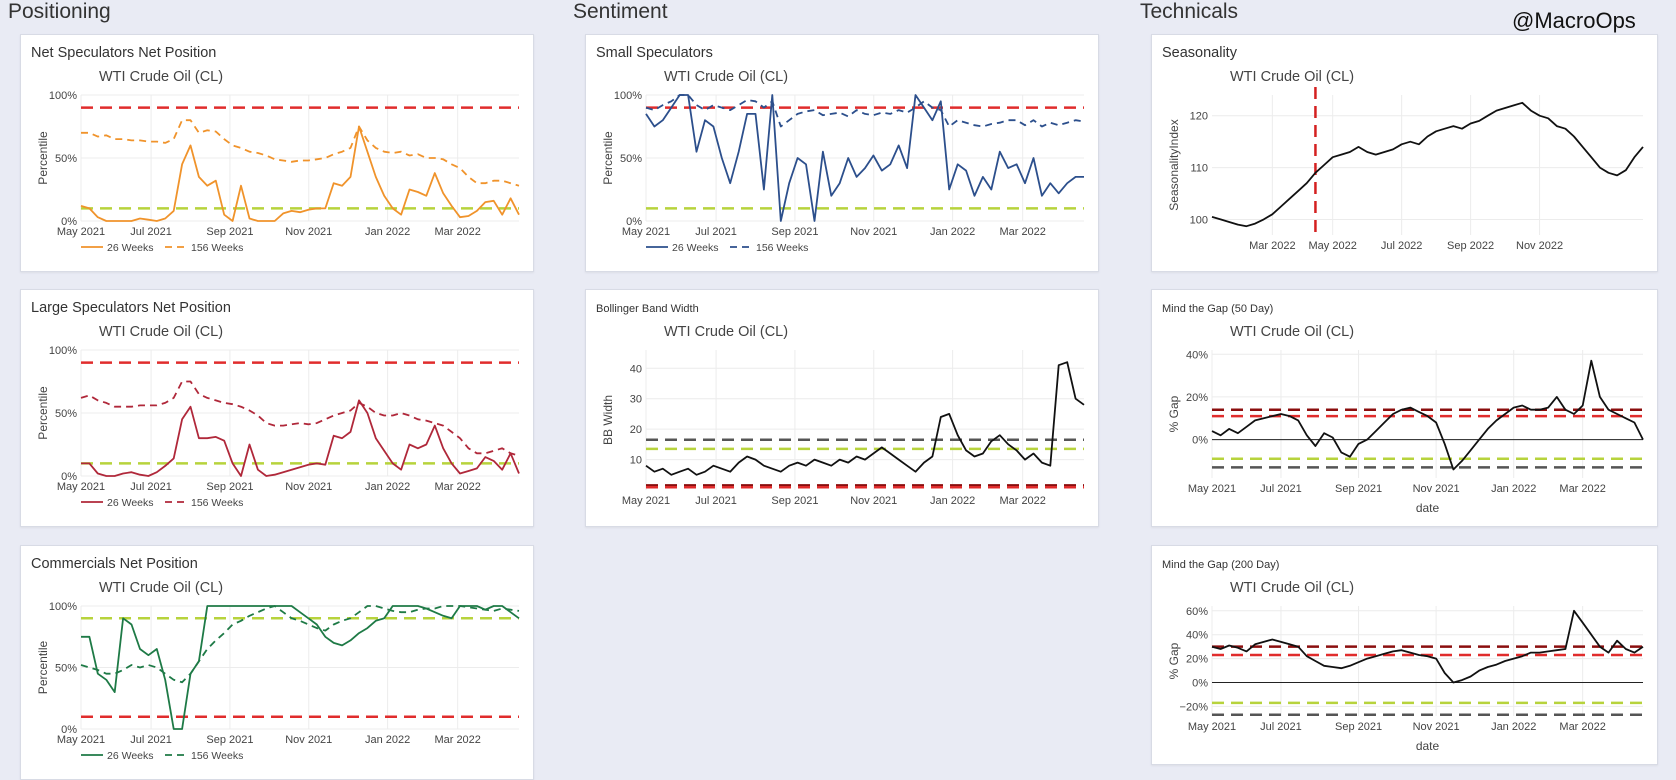 This screenshot has height=780, width=1676. Describe the element at coordinates (1197, 612) in the screenshot. I see `y-tick-label: 60%` at that location.